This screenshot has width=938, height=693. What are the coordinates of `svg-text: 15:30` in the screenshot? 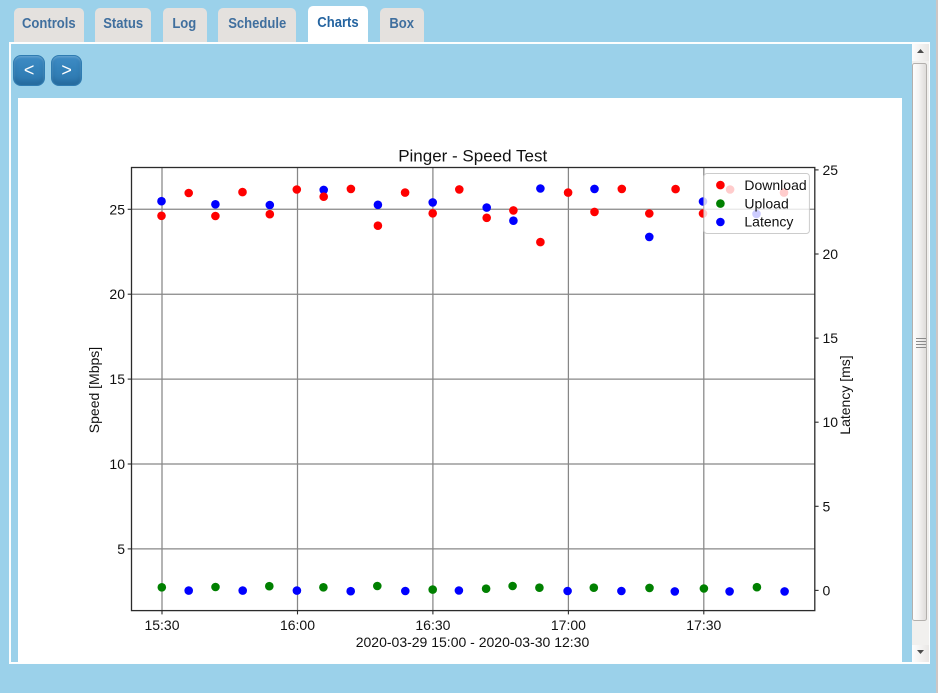 It's located at (161, 625).